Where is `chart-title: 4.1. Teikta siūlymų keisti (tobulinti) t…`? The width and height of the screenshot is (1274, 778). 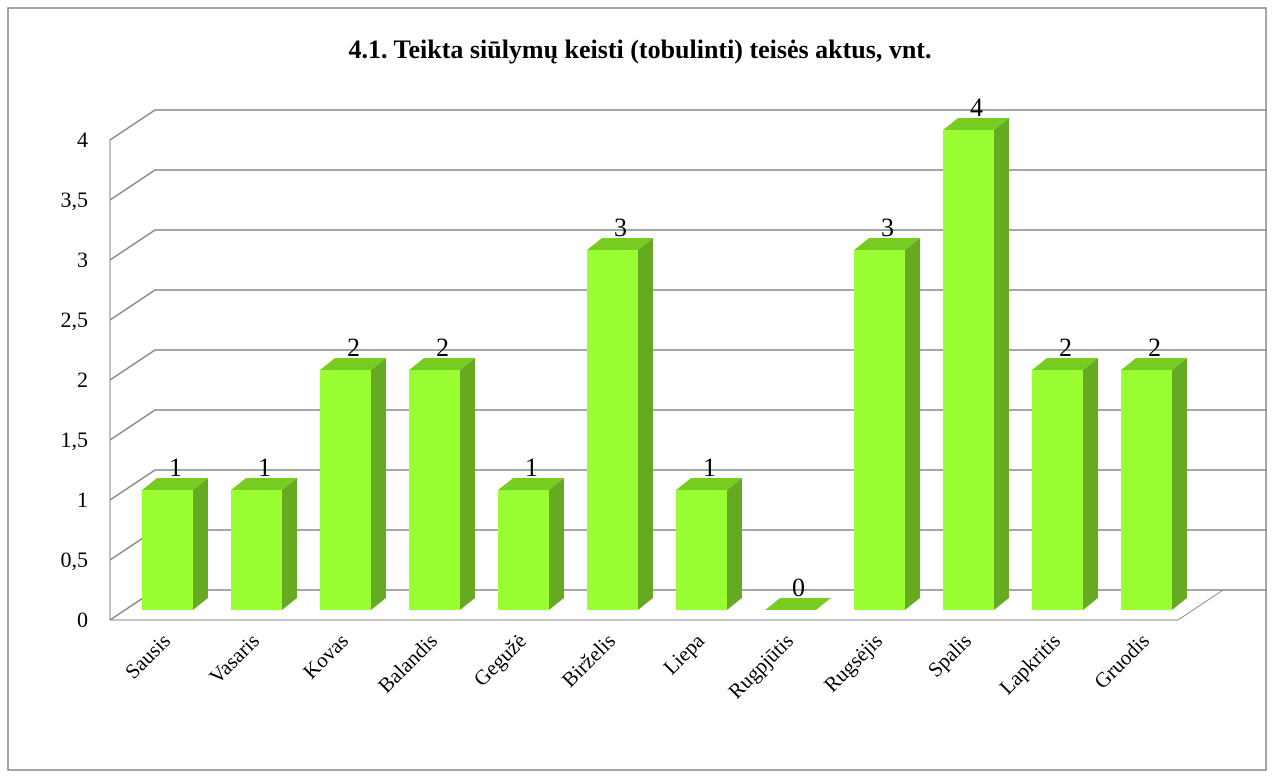 chart-title: 4.1. Teikta siūlymų keisti (tobulinti) t… is located at coordinates (640, 49).